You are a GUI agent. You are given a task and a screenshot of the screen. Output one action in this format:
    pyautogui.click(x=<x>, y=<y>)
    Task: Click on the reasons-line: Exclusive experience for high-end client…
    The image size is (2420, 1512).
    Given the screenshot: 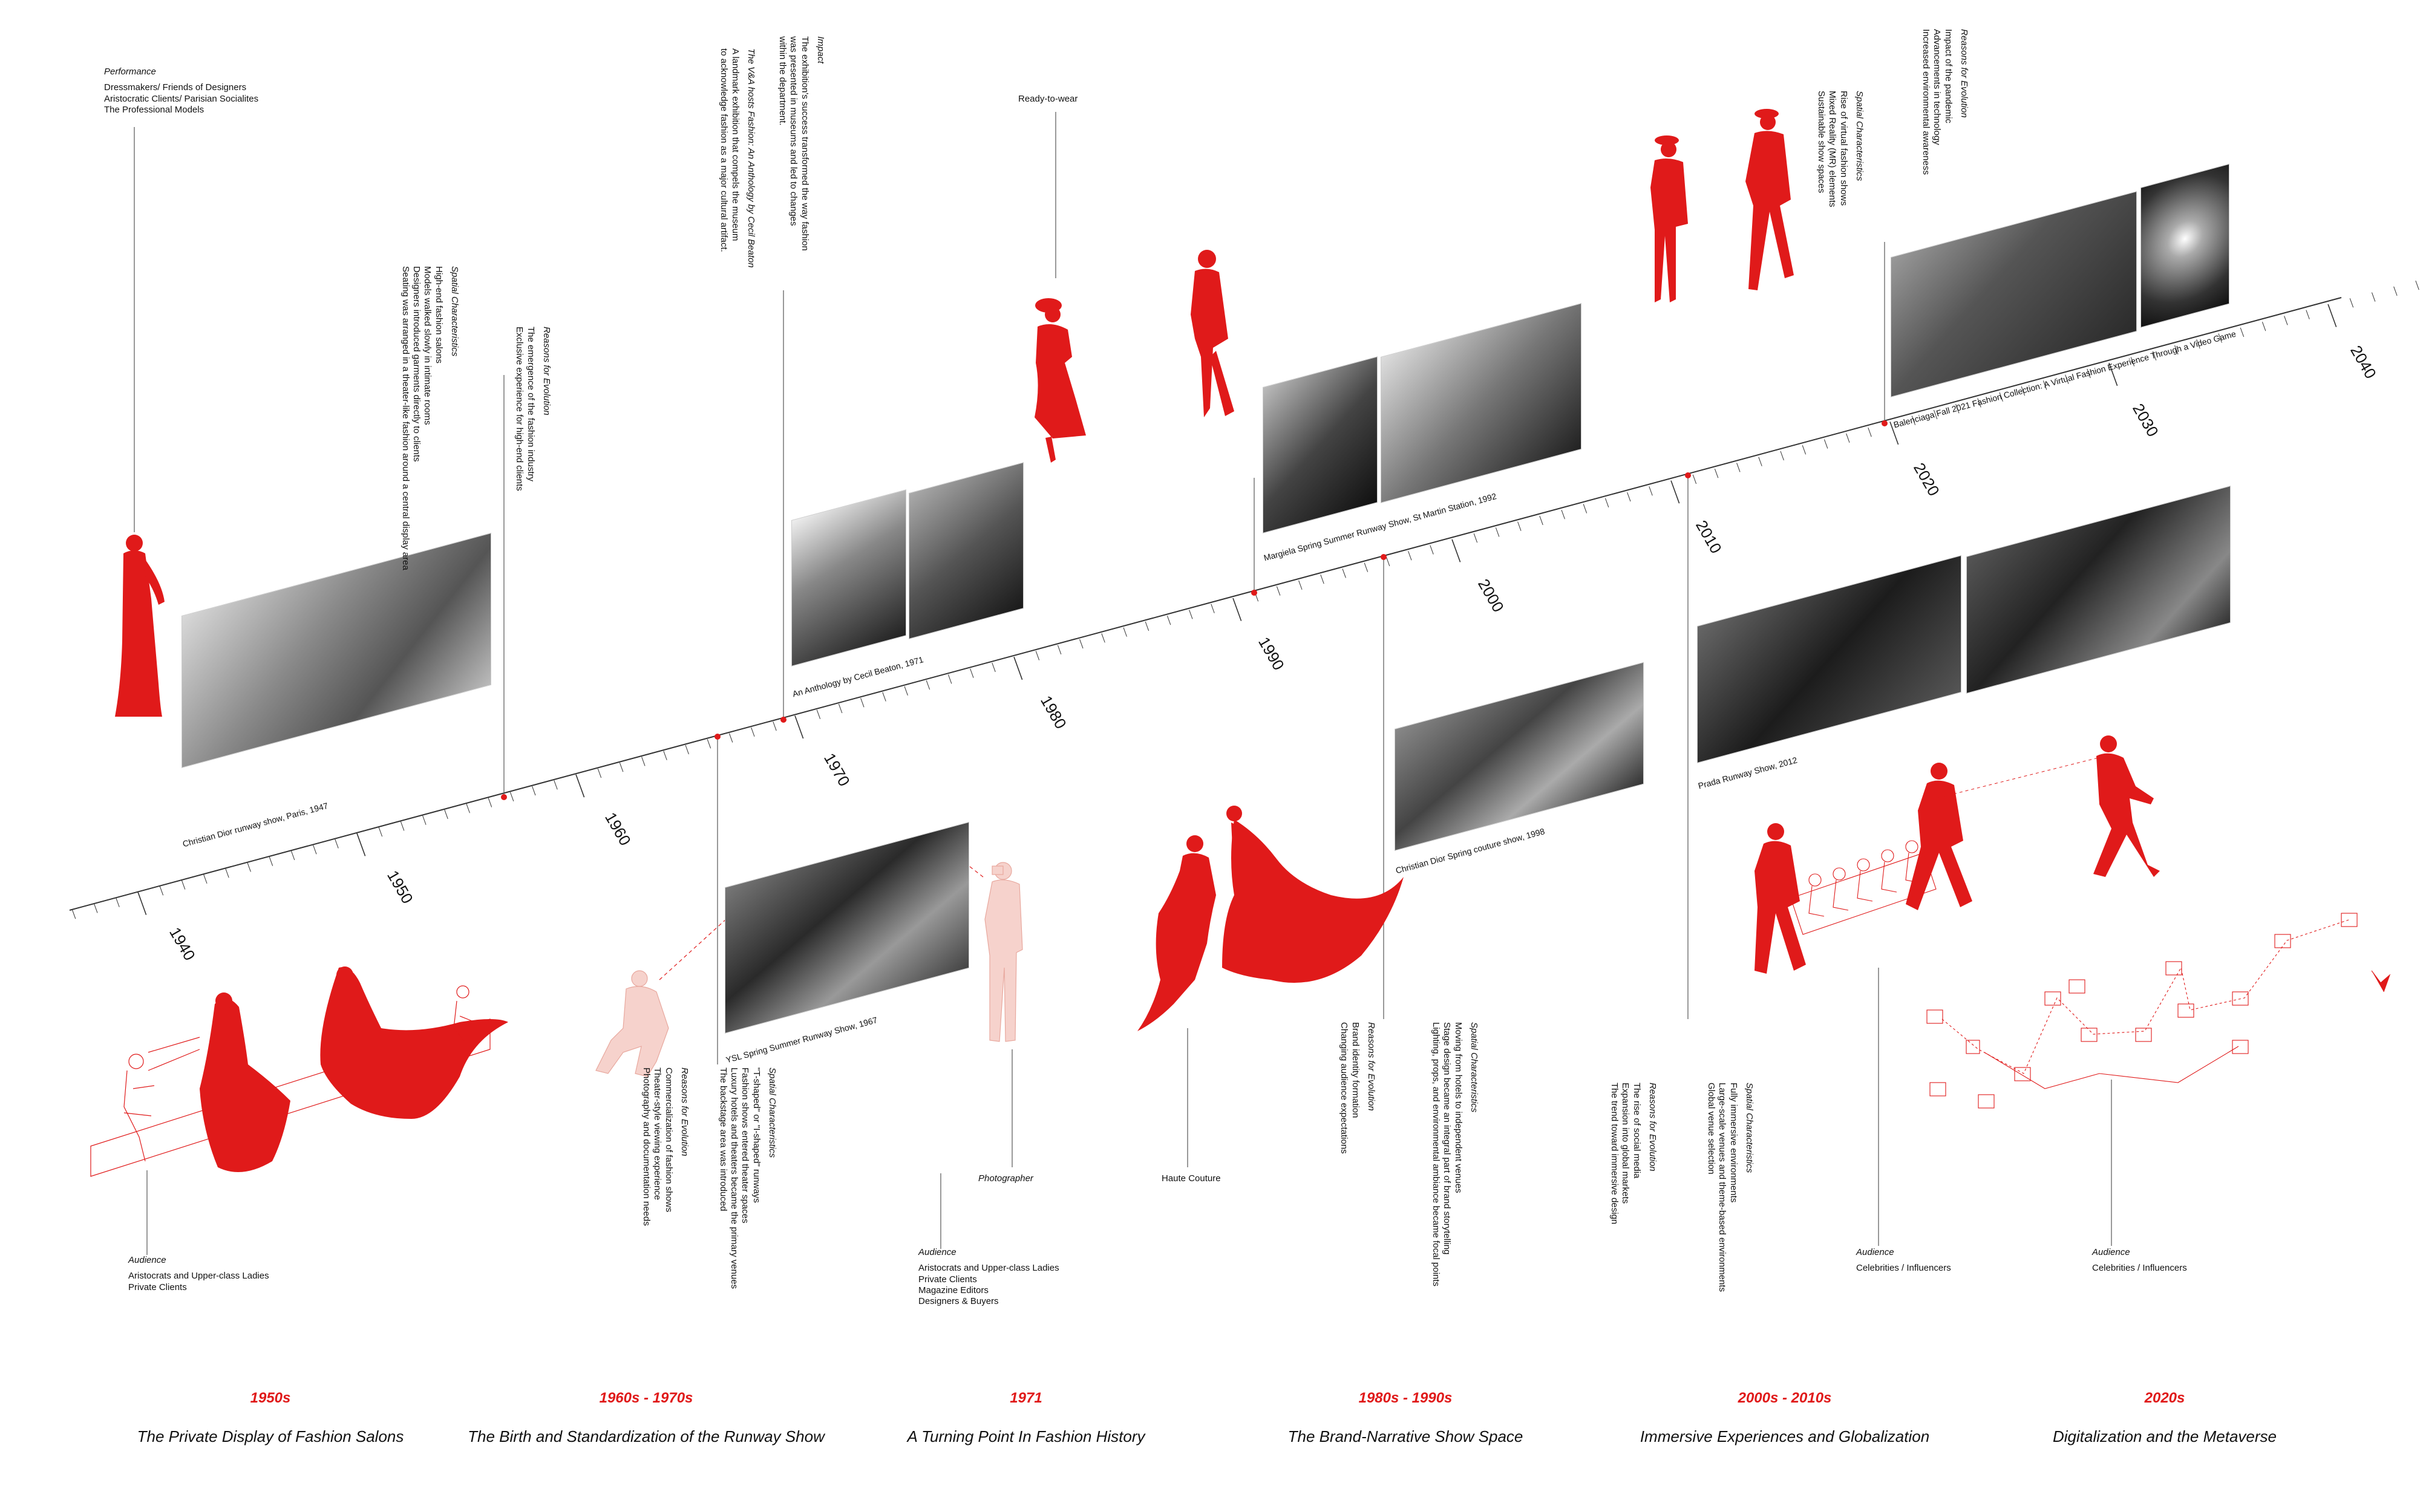 What is the action you would take?
    pyautogui.click(x=519, y=409)
    